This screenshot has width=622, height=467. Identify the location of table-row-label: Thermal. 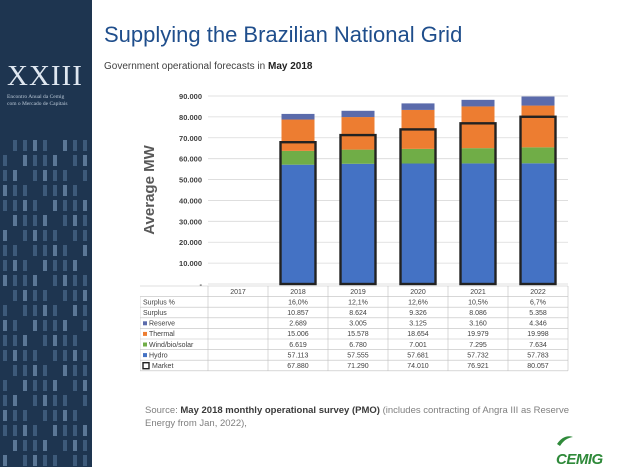
(162, 334).